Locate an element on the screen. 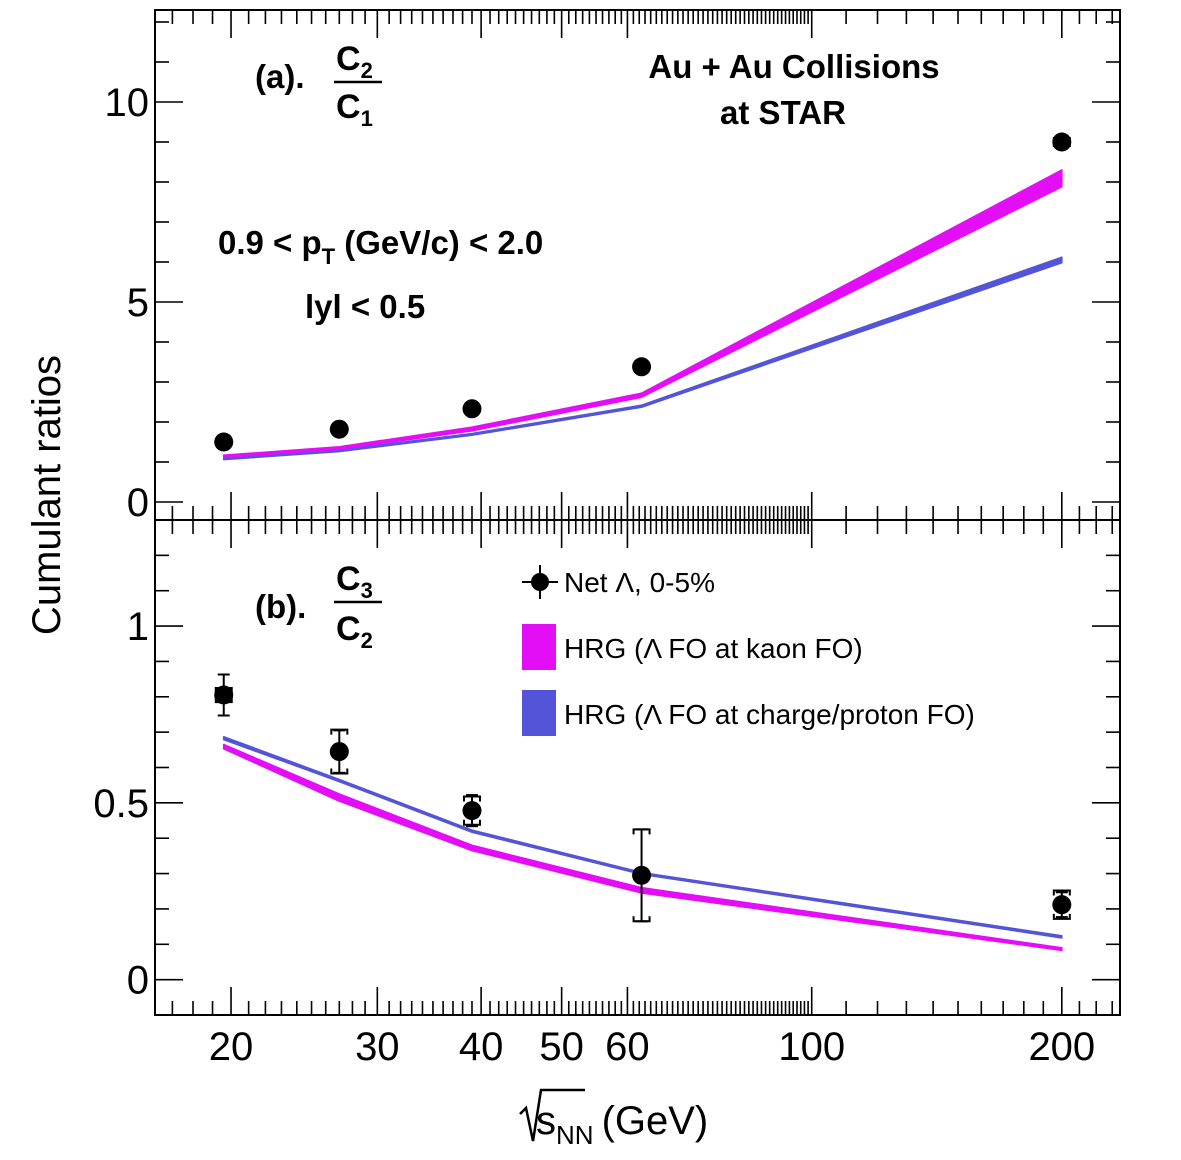  x-tick-label: 20 is located at coordinates (231, 1047).